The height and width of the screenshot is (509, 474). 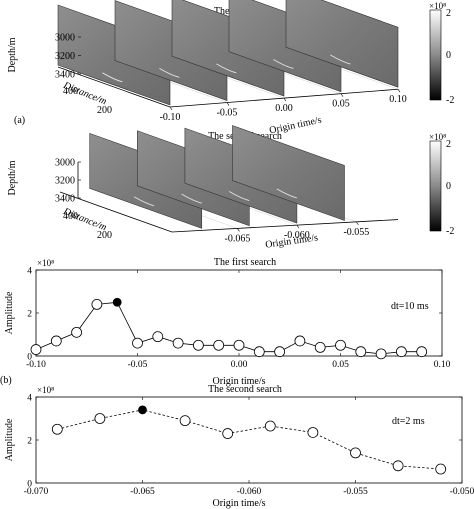 I want to click on sp2-distance-axis, so click(x=116, y=212).